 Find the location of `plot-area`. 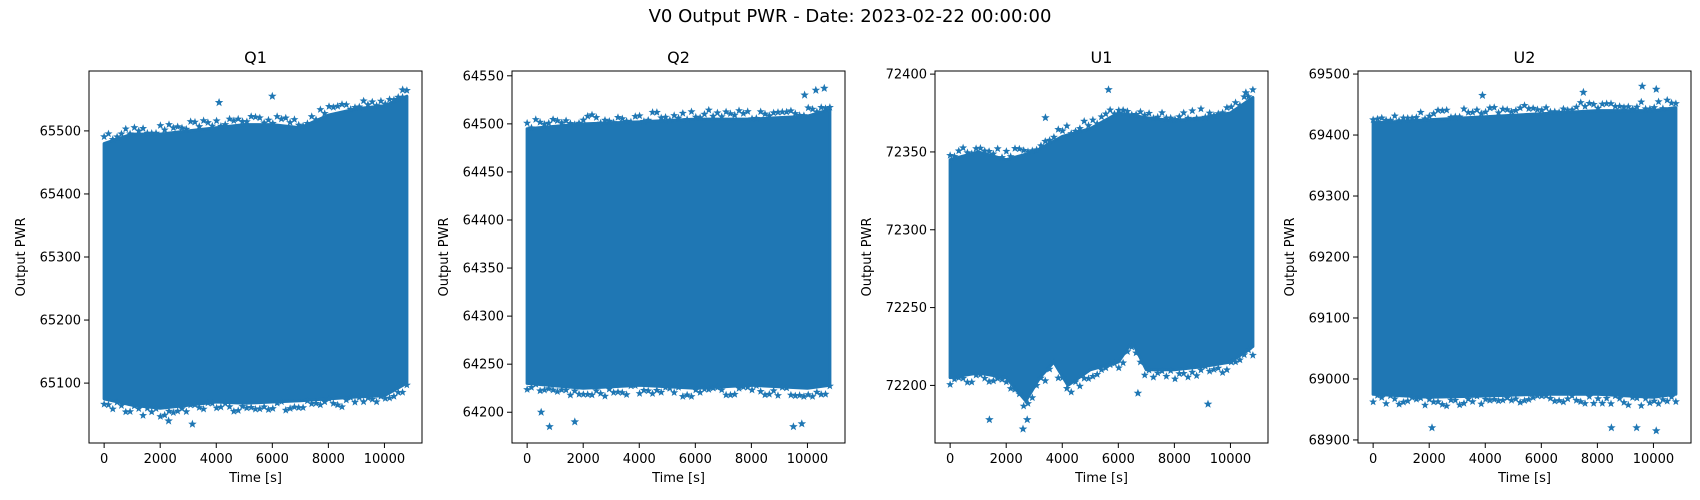

plot-area is located at coordinates (678, 257).